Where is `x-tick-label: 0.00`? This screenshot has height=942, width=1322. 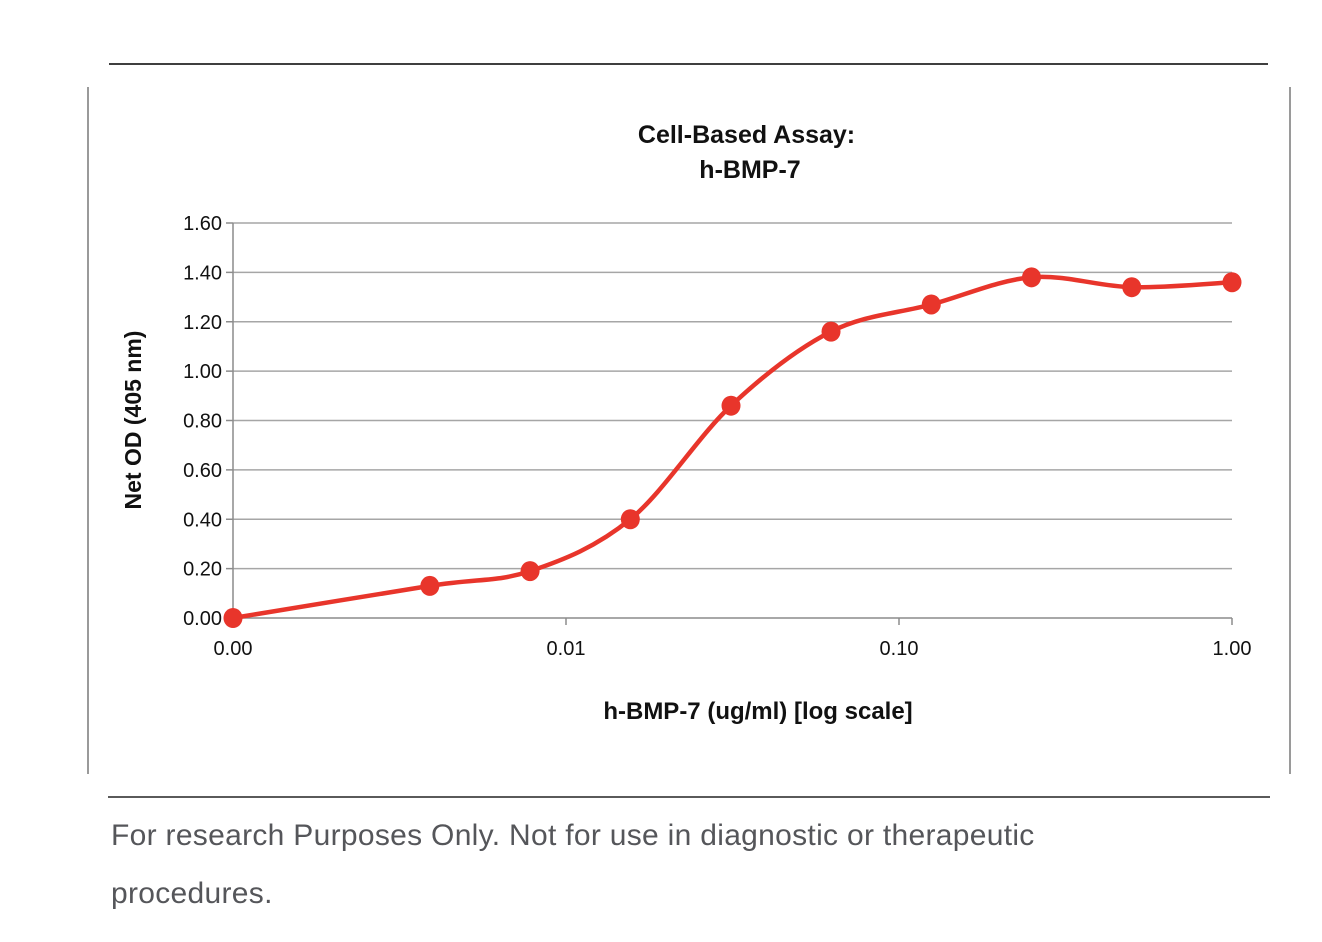 x-tick-label: 0.00 is located at coordinates (233, 649).